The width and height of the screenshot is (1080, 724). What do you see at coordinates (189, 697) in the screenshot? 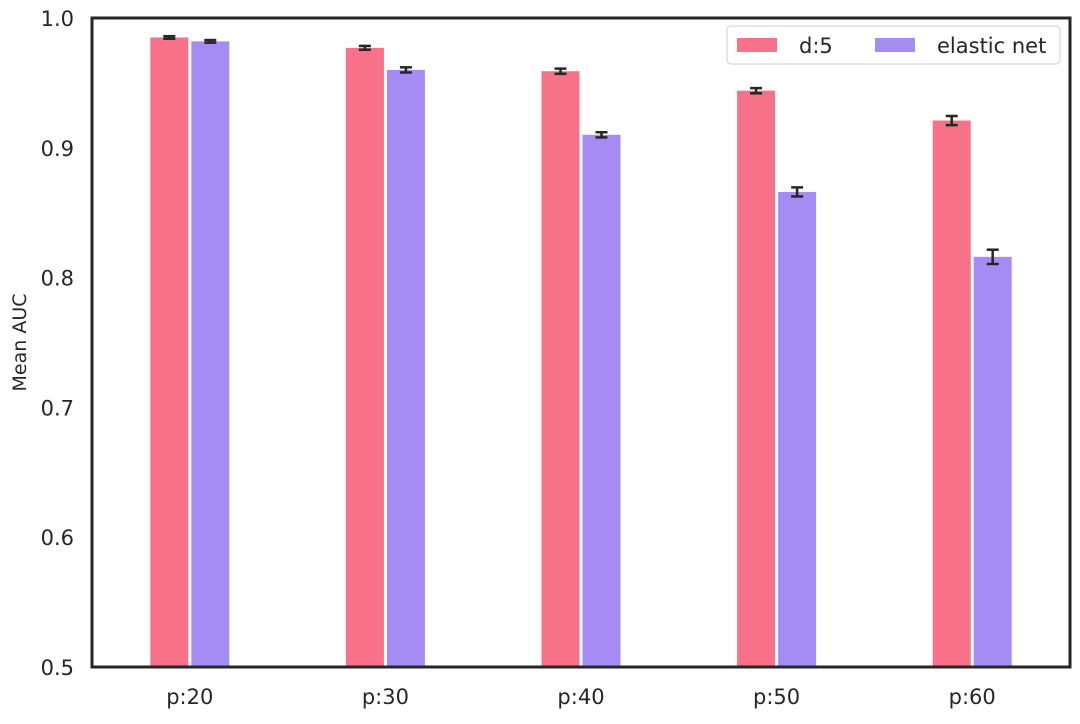
I see `x-tick-label: p:20` at bounding box center [189, 697].